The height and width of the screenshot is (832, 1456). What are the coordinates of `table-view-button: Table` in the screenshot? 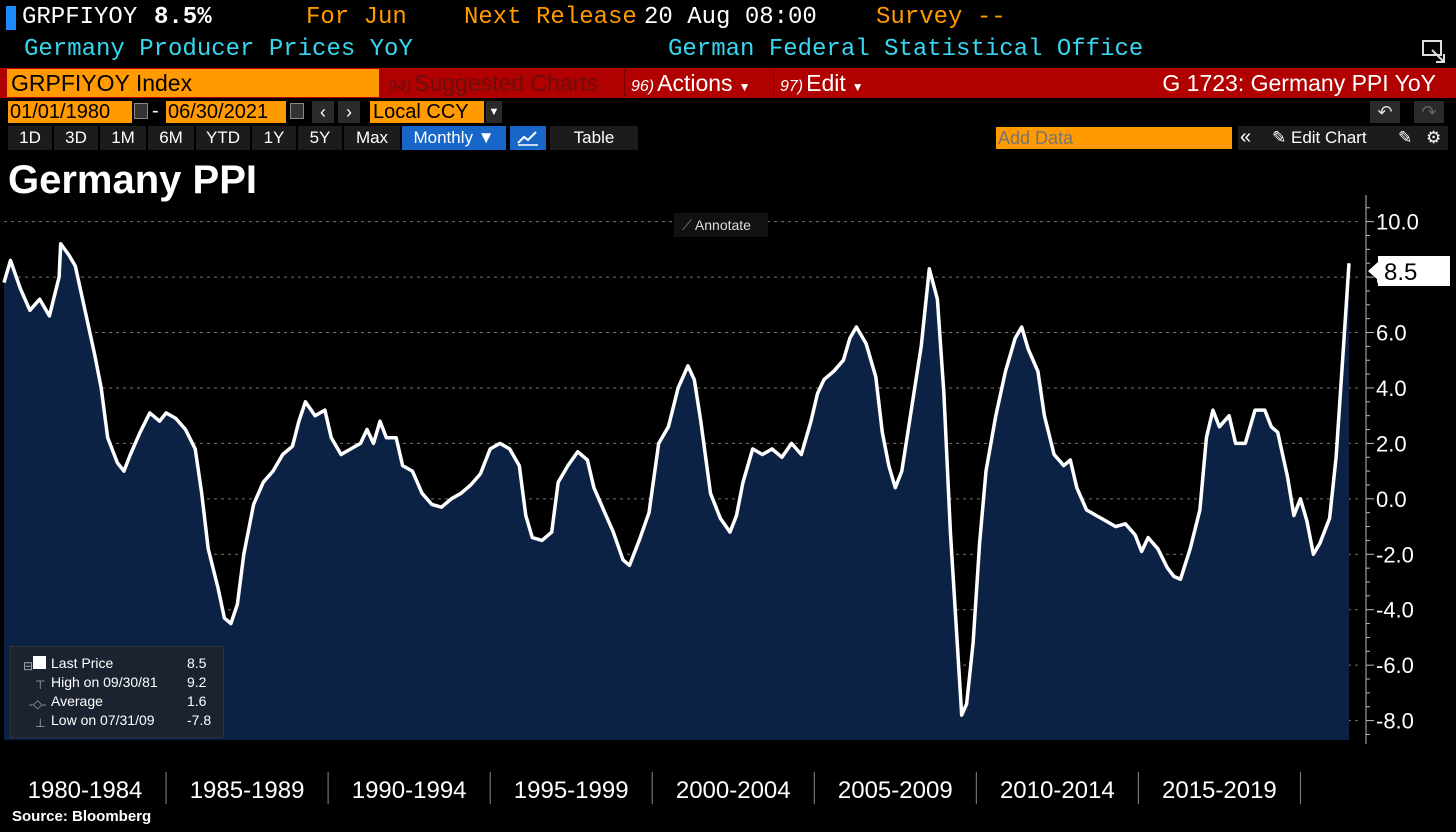 It's located at (594, 138).